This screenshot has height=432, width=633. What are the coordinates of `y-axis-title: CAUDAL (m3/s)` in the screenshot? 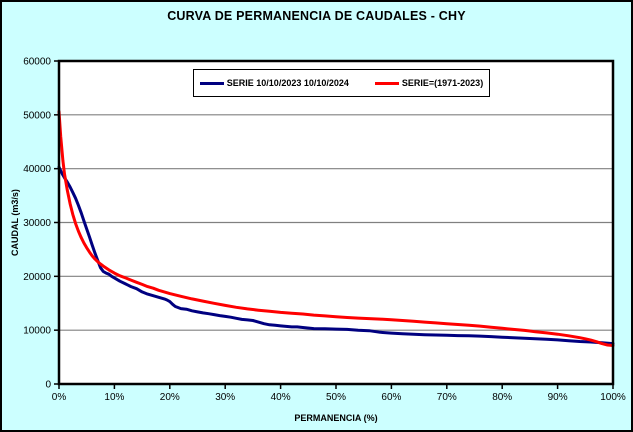 It's located at (15, 222).